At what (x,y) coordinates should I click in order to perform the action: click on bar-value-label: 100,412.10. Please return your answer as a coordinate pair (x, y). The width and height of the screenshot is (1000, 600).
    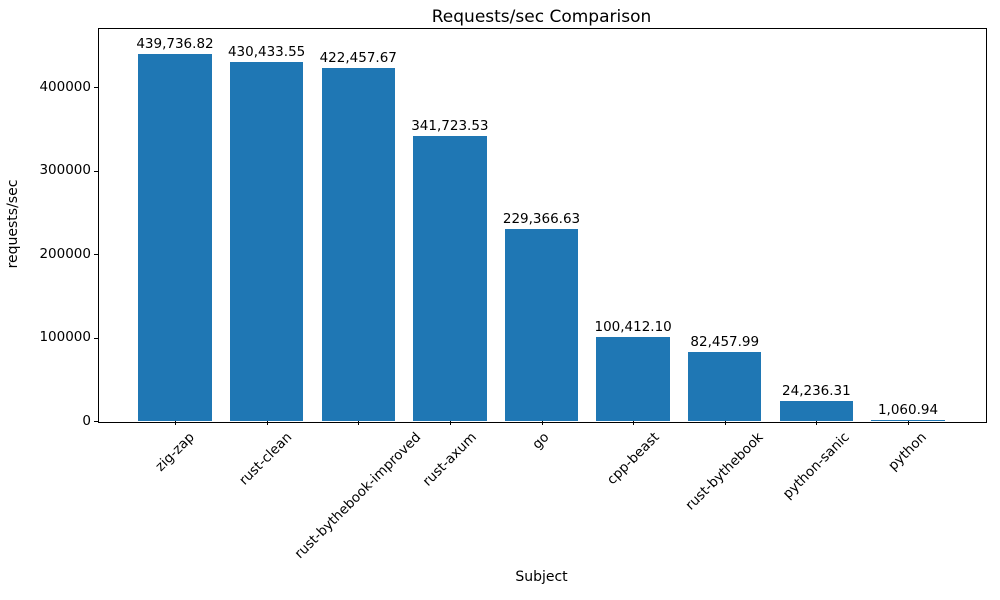
    Looking at the image, I should click on (633, 327).